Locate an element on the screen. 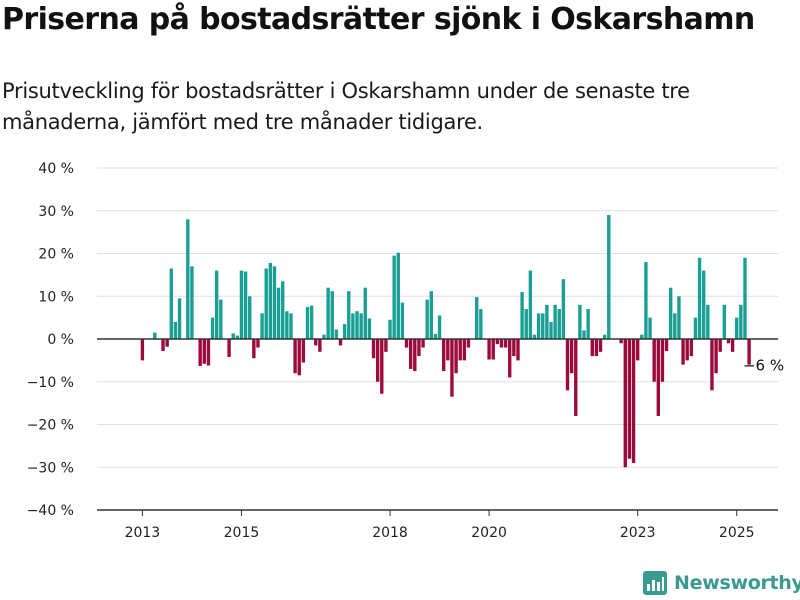 The width and height of the screenshot is (800, 600). x-tick-label: 2025 is located at coordinates (737, 533).